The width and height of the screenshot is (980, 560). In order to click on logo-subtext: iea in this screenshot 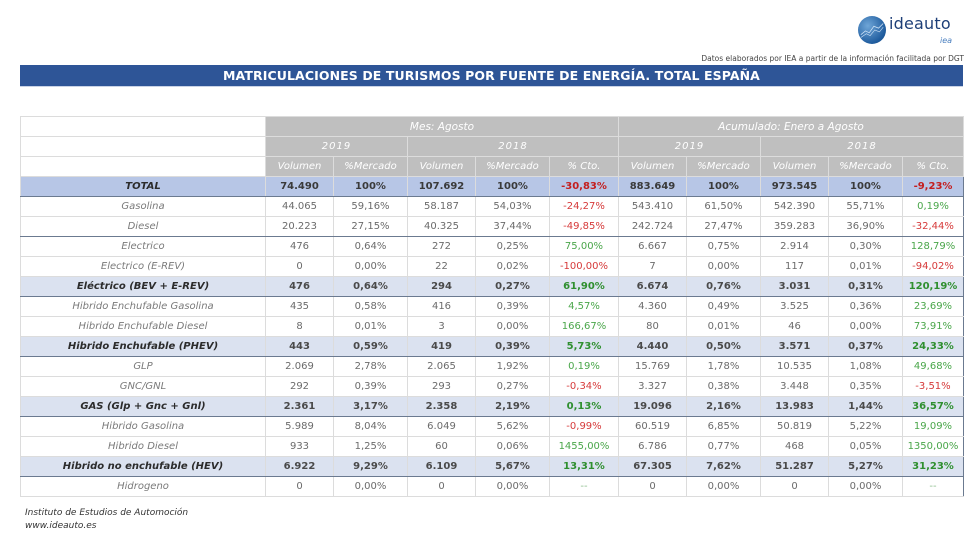, I will do `click(946, 40)`.